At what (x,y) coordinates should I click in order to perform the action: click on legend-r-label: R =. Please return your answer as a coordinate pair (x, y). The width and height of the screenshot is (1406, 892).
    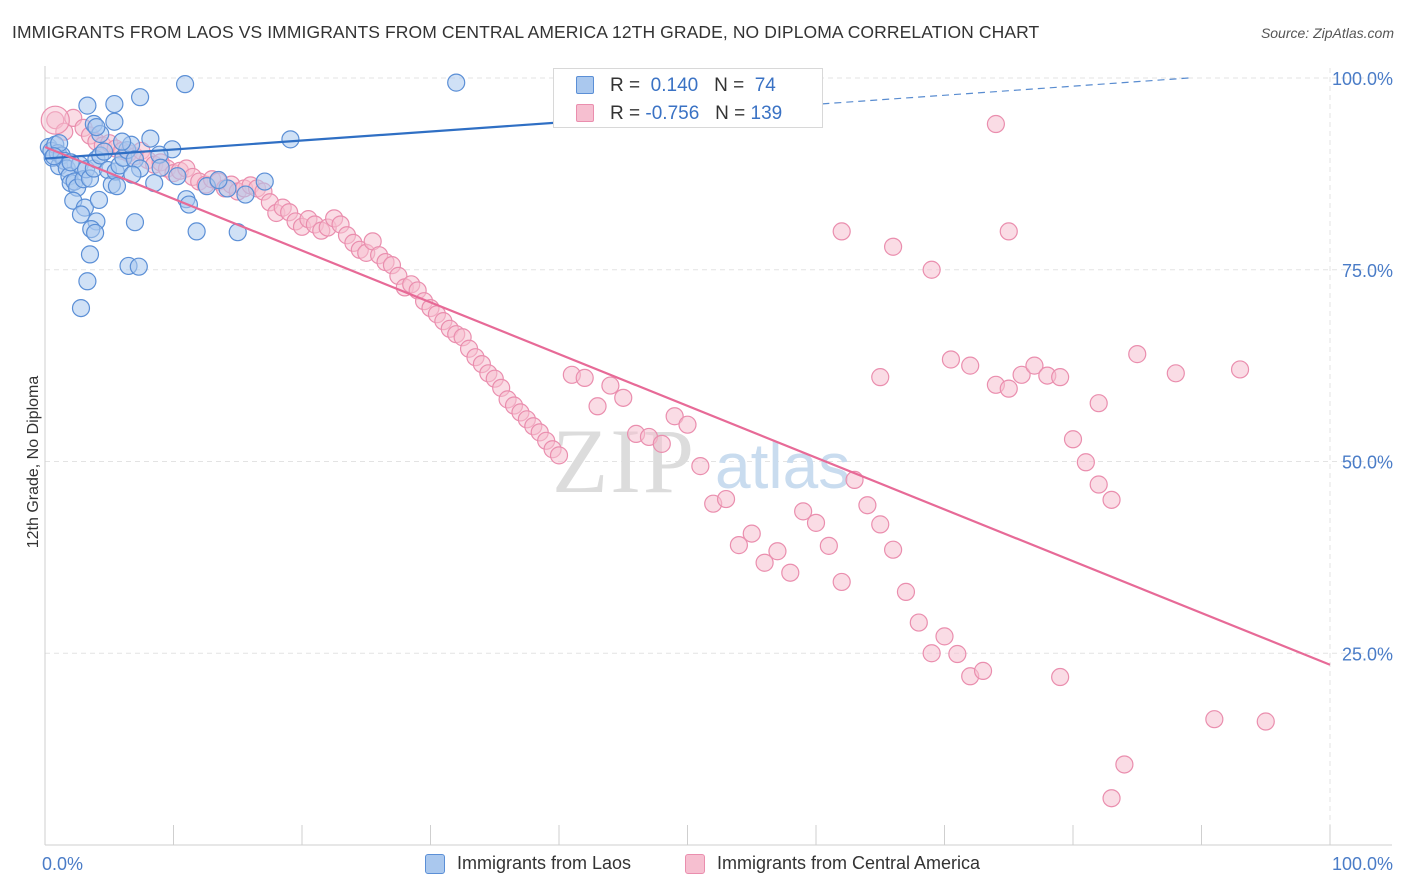
    Looking at the image, I should click on (625, 85).